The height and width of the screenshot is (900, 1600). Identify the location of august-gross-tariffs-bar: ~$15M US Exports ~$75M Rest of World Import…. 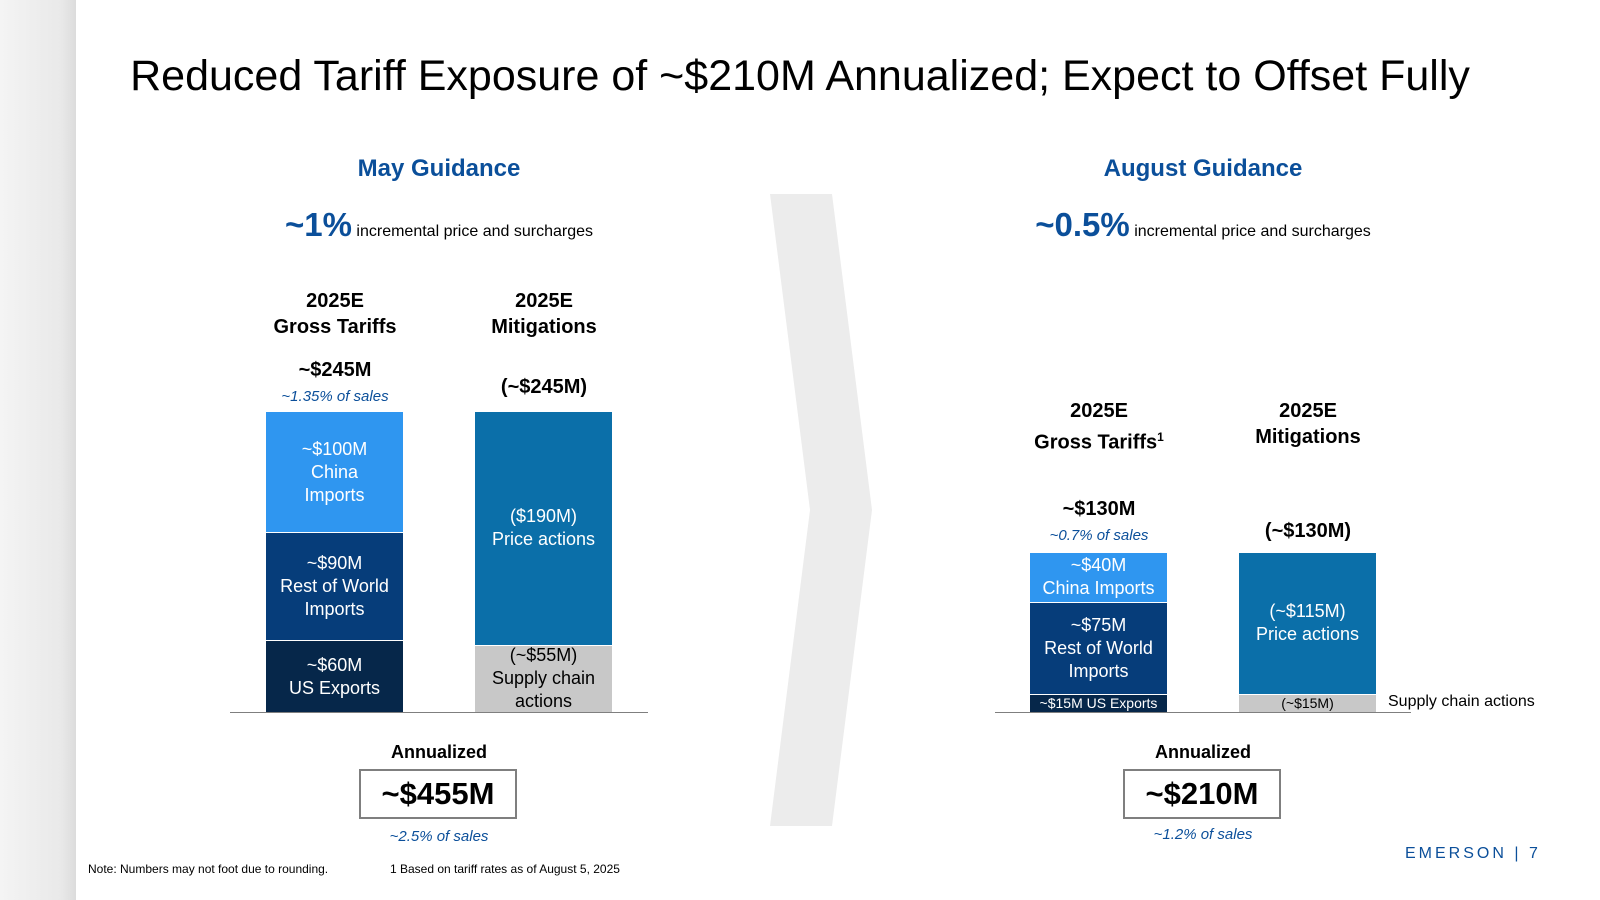
(1098, 632).